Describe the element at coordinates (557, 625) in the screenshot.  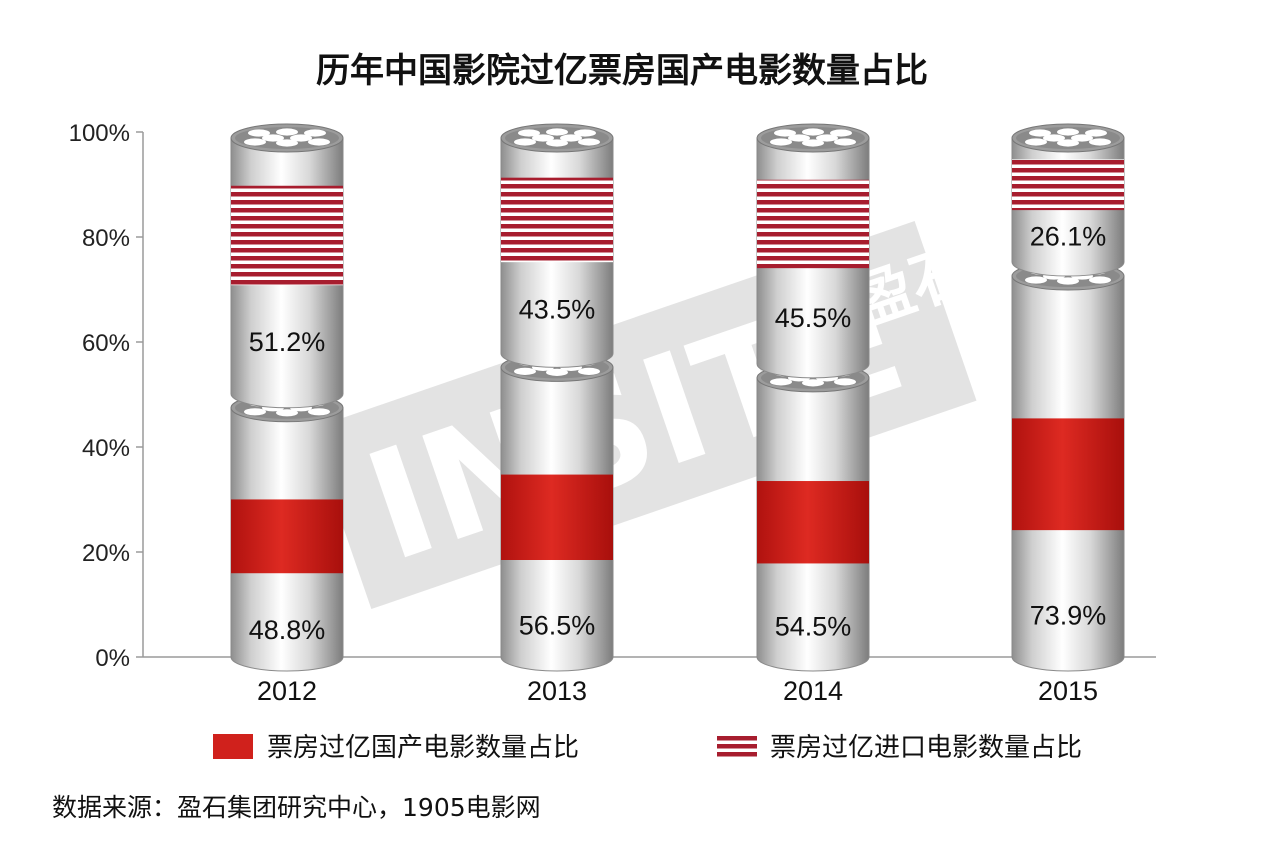
I see `data-label-domestic: 56.5%` at that location.